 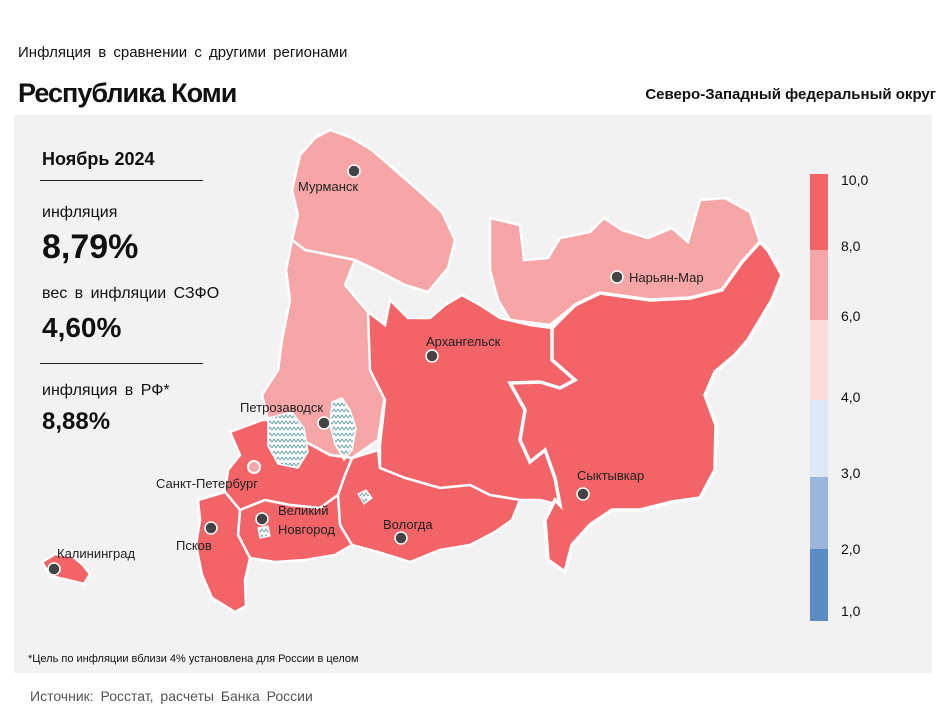 What do you see at coordinates (183, 52) in the screenshot?
I see `subtitle: Инфляция в сравнении с другими регионами` at bounding box center [183, 52].